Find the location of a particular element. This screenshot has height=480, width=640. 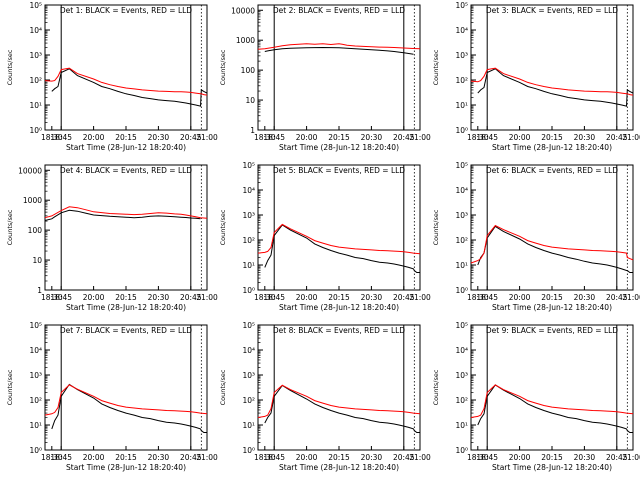

y-tick-label: 10000 is located at coordinates (30, 170).